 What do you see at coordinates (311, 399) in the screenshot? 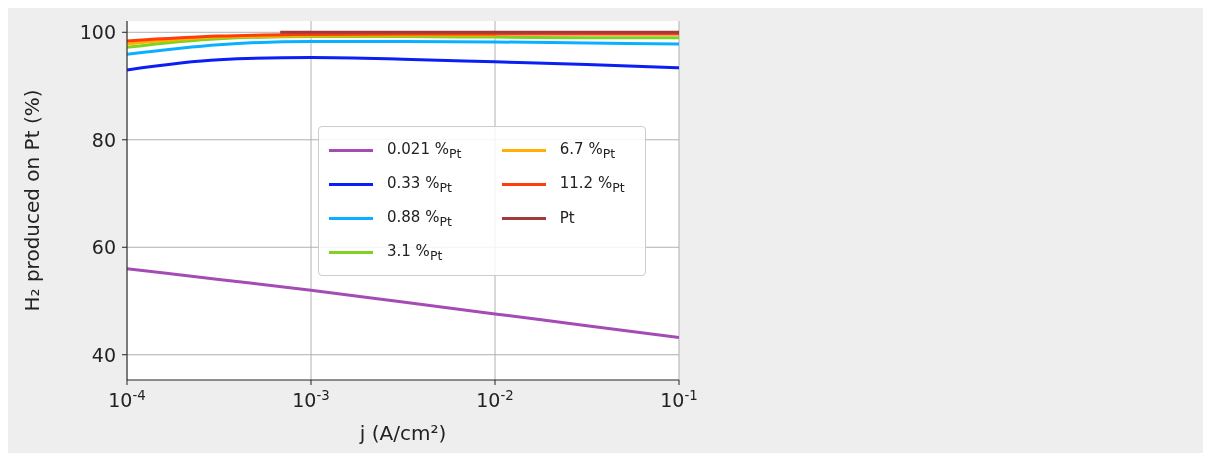
I see `x-tick-label: 10$^{-3}$` at bounding box center [311, 399].